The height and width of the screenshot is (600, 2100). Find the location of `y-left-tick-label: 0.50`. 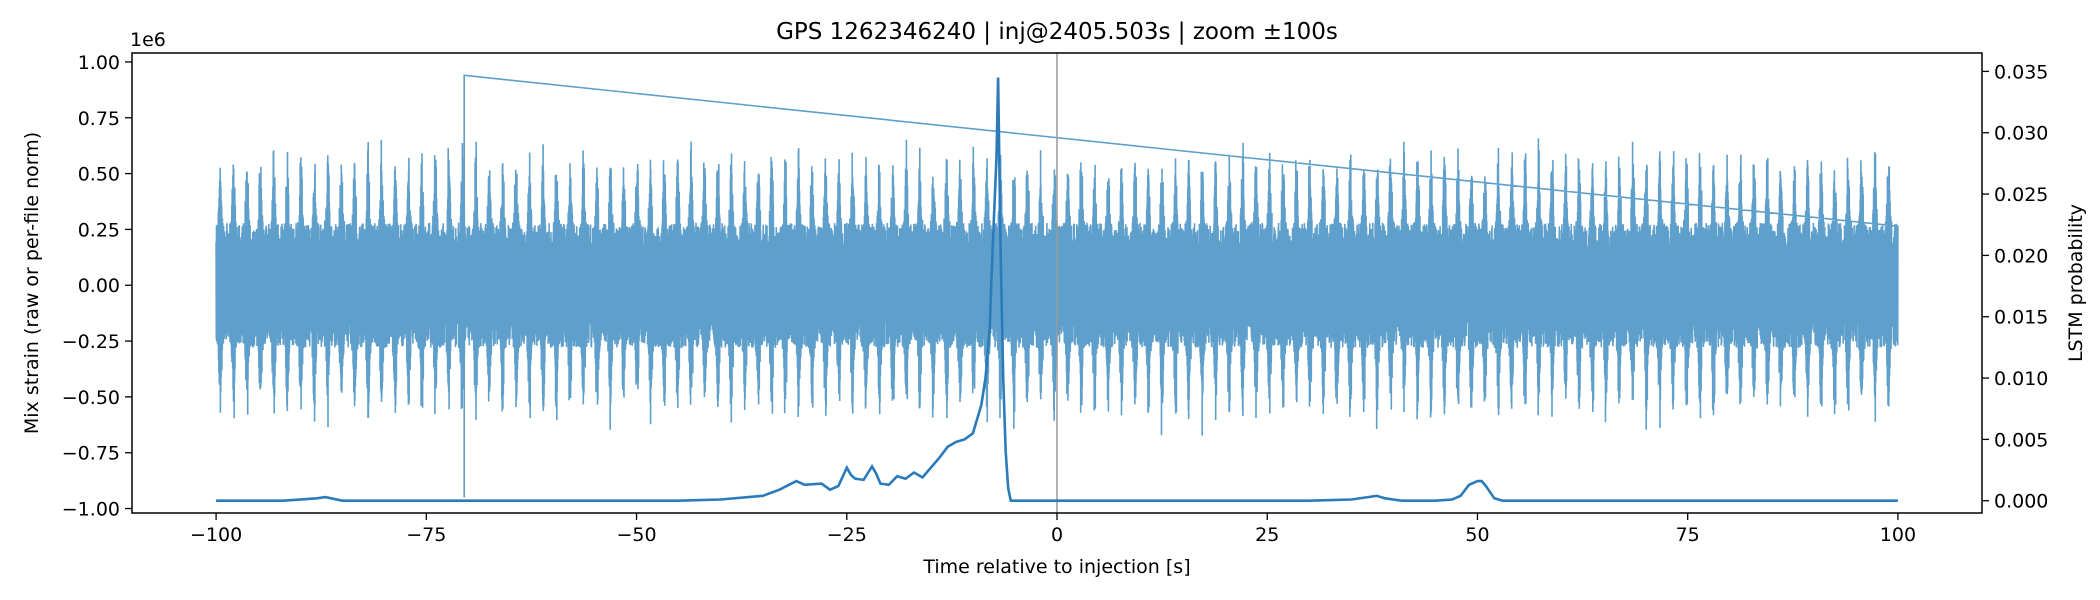

y-left-tick-label: 0.50 is located at coordinates (99, 175).